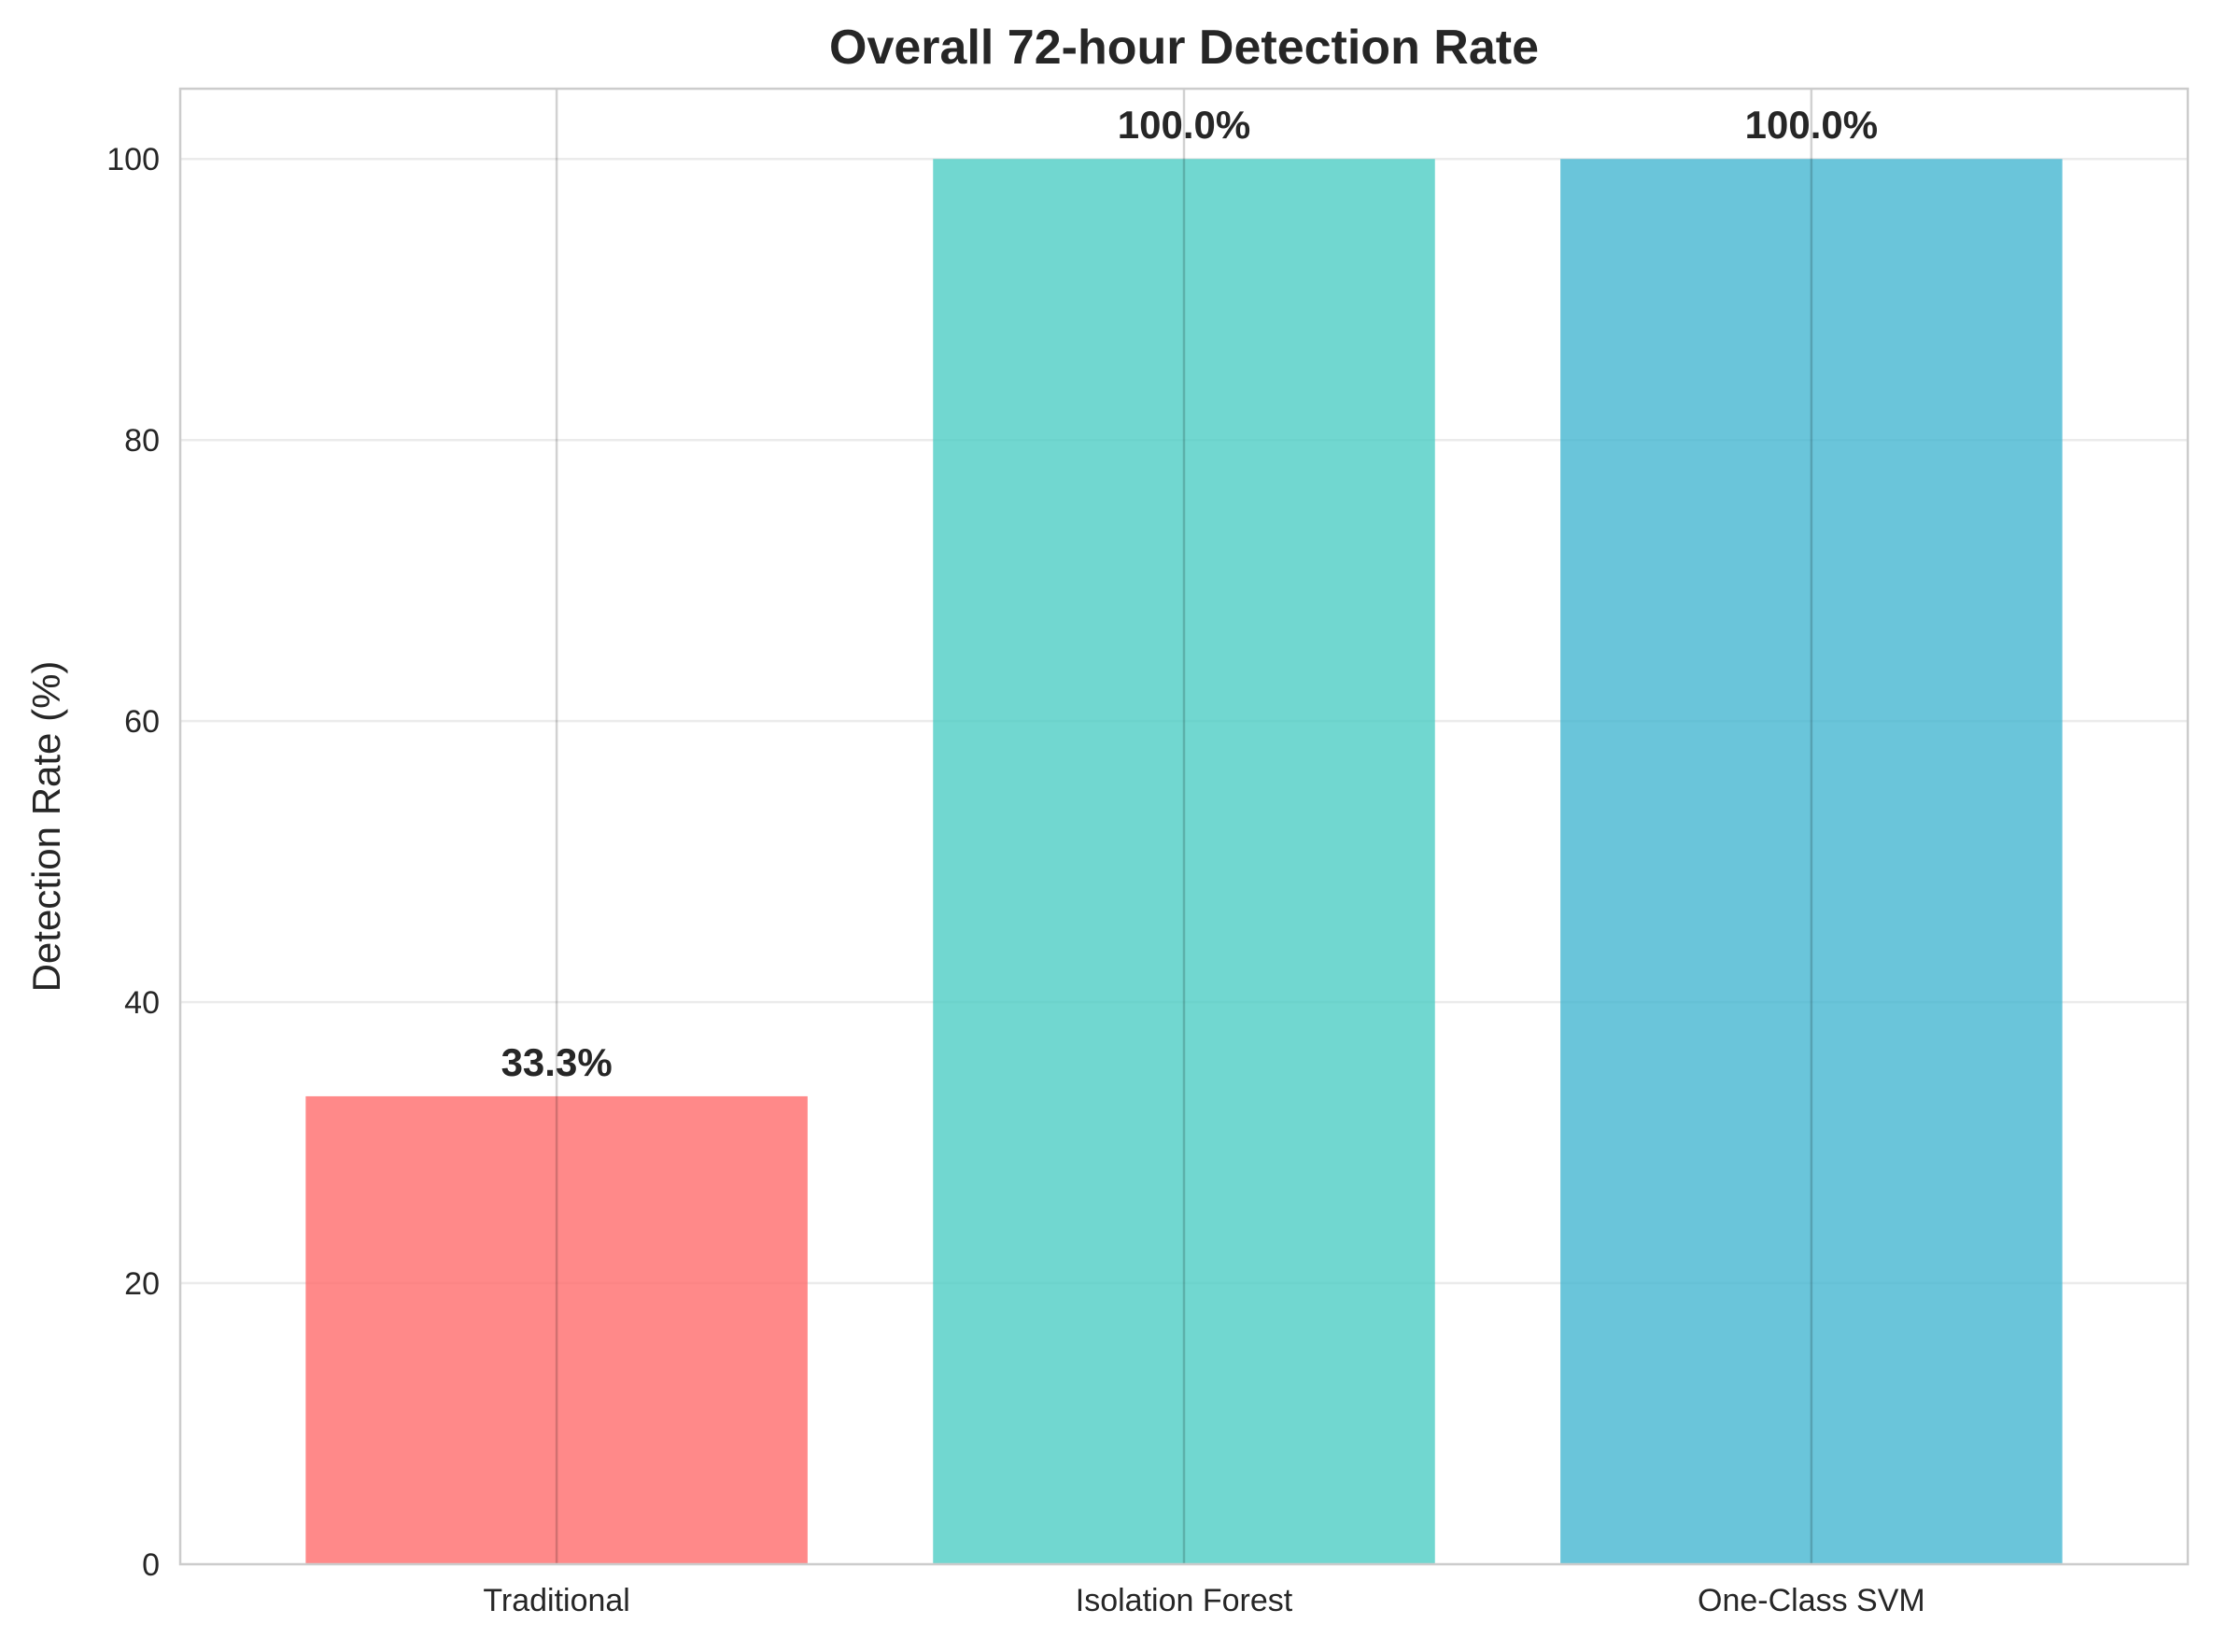  What do you see at coordinates (1185, 1600) in the screenshot?
I see `x-tick-label: Isolation Forest` at bounding box center [1185, 1600].